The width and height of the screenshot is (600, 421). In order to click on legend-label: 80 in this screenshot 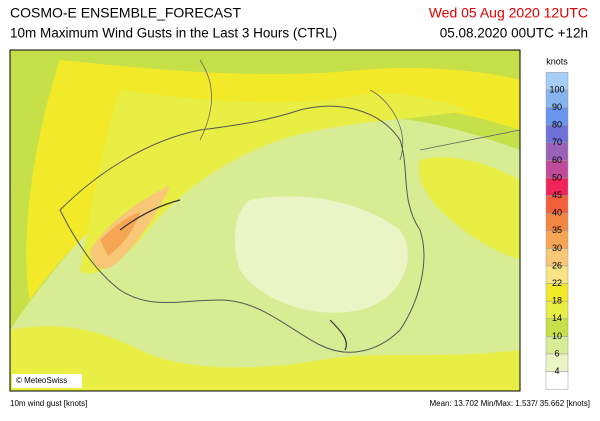, I will do `click(557, 125)`.